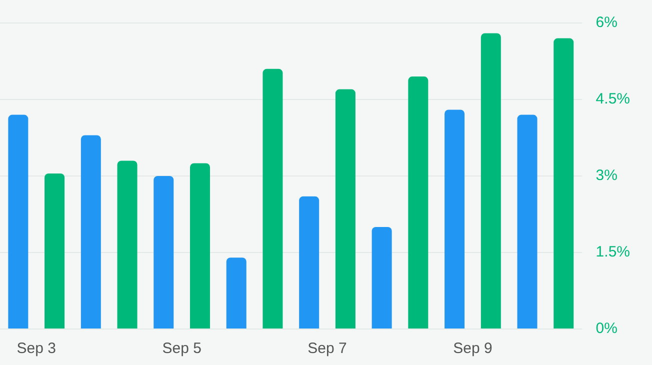 This screenshot has width=652, height=365. I want to click on y-tick-label: 6%, so click(607, 23).